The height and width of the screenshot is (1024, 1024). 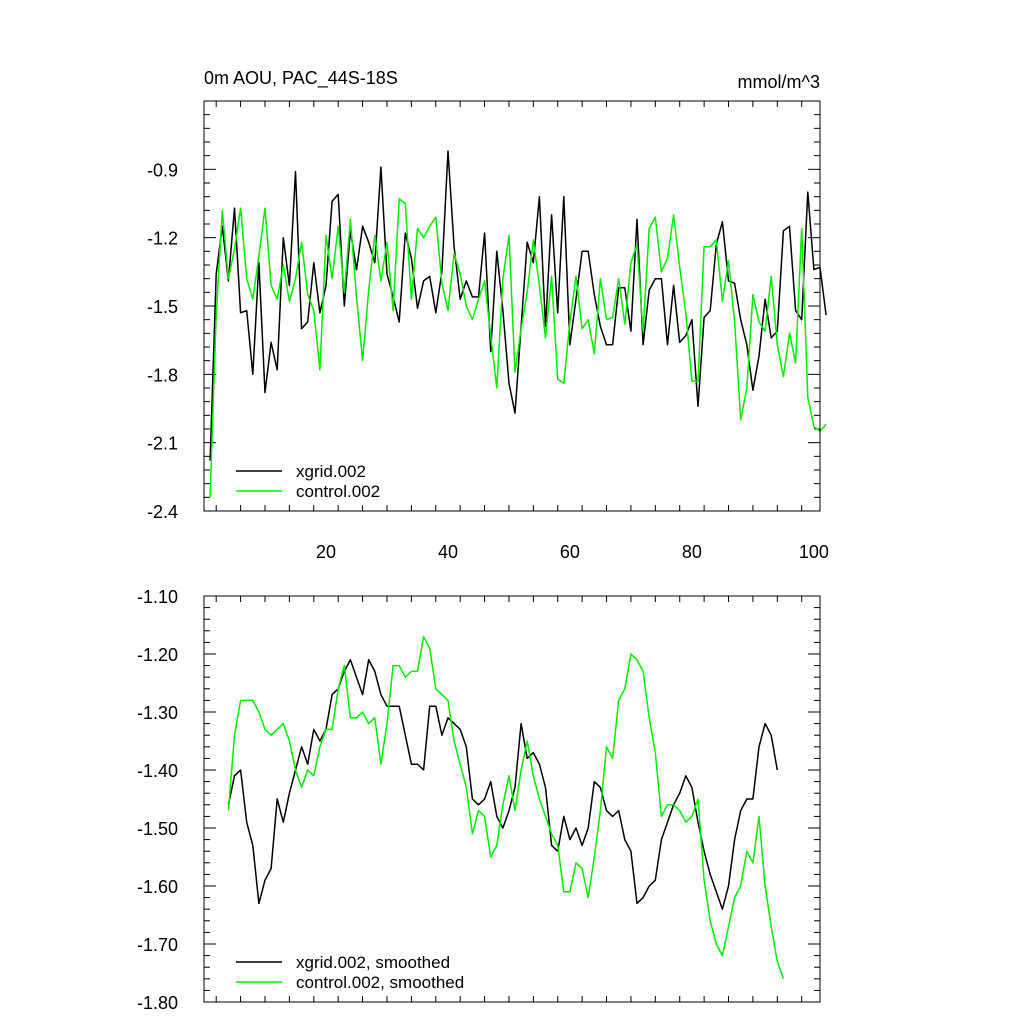 I want to click on top-panel-title: 0m AOU, PAC_44S-18S, so click(x=301, y=78).